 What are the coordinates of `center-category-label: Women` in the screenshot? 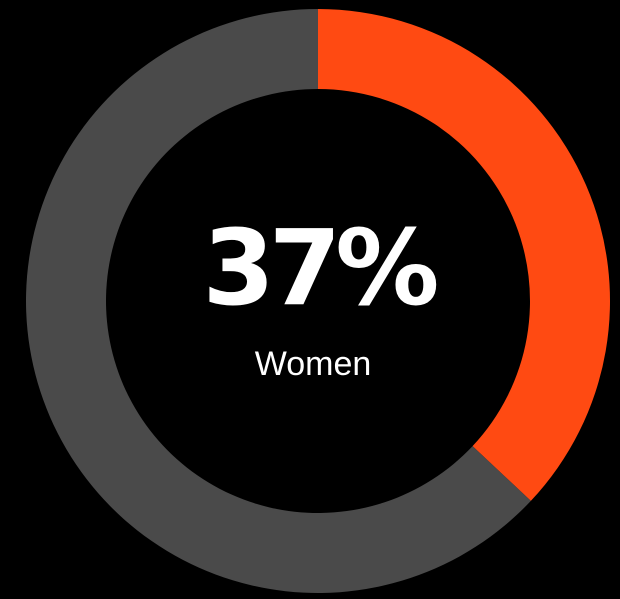 It's located at (313, 364).